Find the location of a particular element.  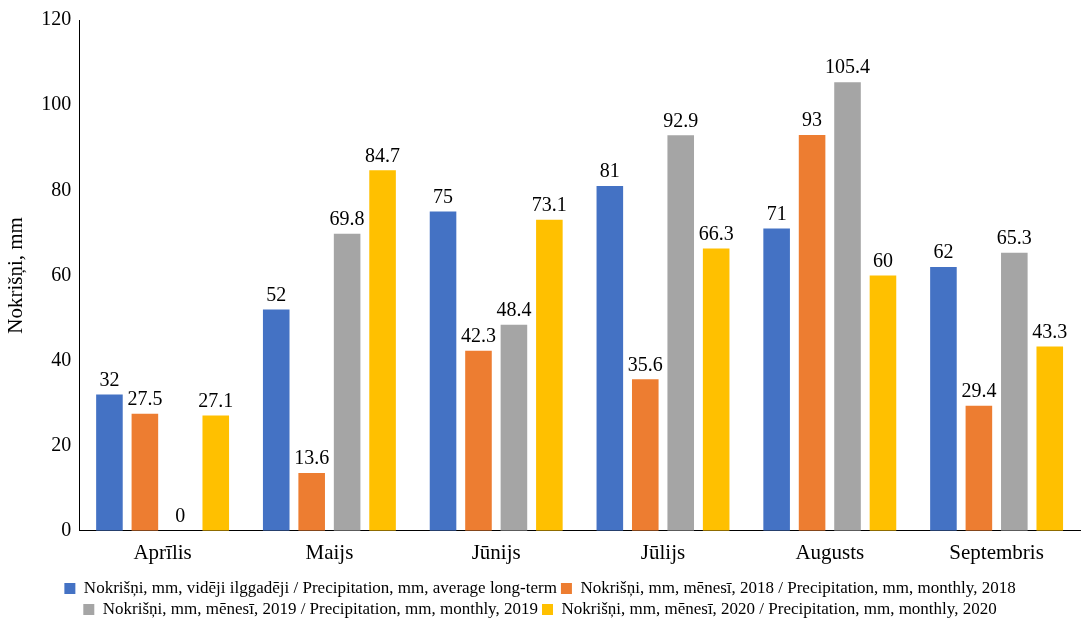

data-label: 48.4 is located at coordinates (514, 309).